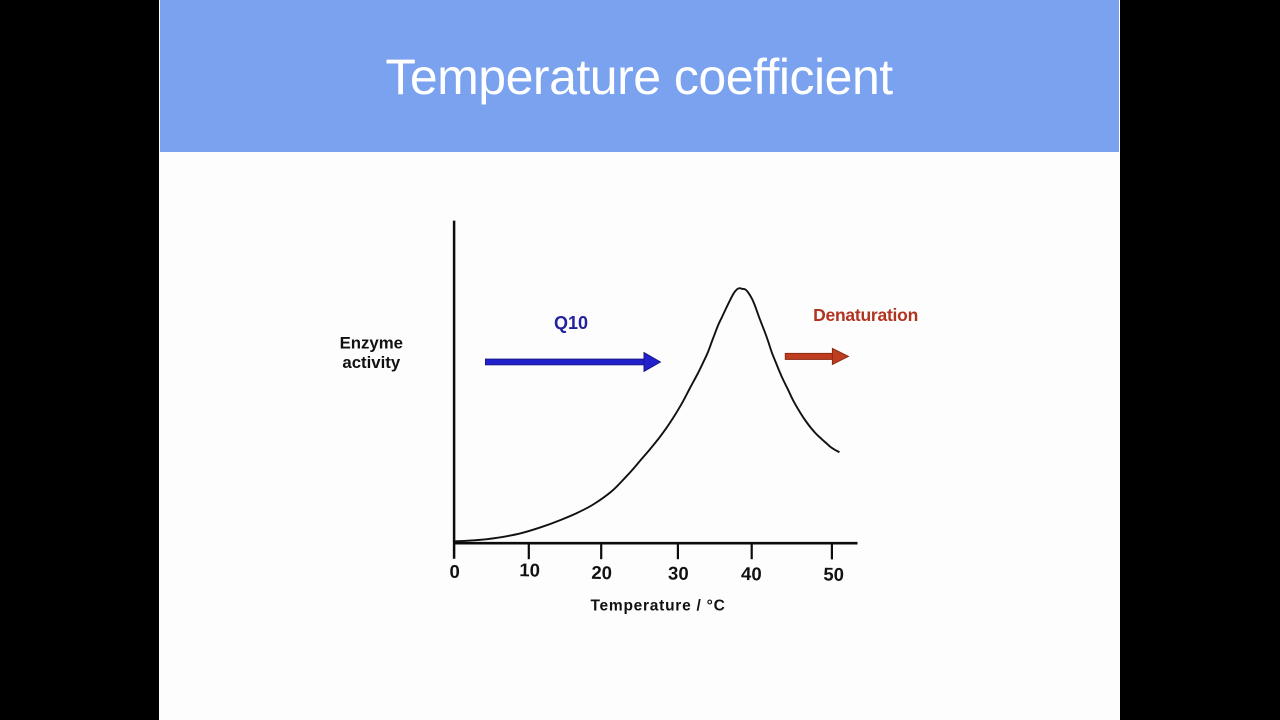  I want to click on svg-text: activity, so click(371, 362).